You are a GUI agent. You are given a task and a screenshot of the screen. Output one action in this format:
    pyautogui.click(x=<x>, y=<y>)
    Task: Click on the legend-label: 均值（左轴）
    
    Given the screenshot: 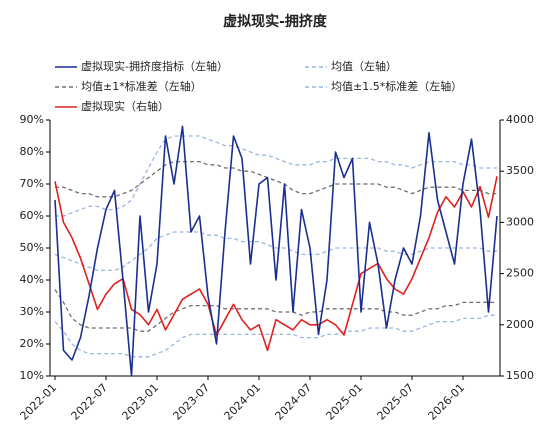 What is the action you would take?
    pyautogui.click(x=364, y=66)
    